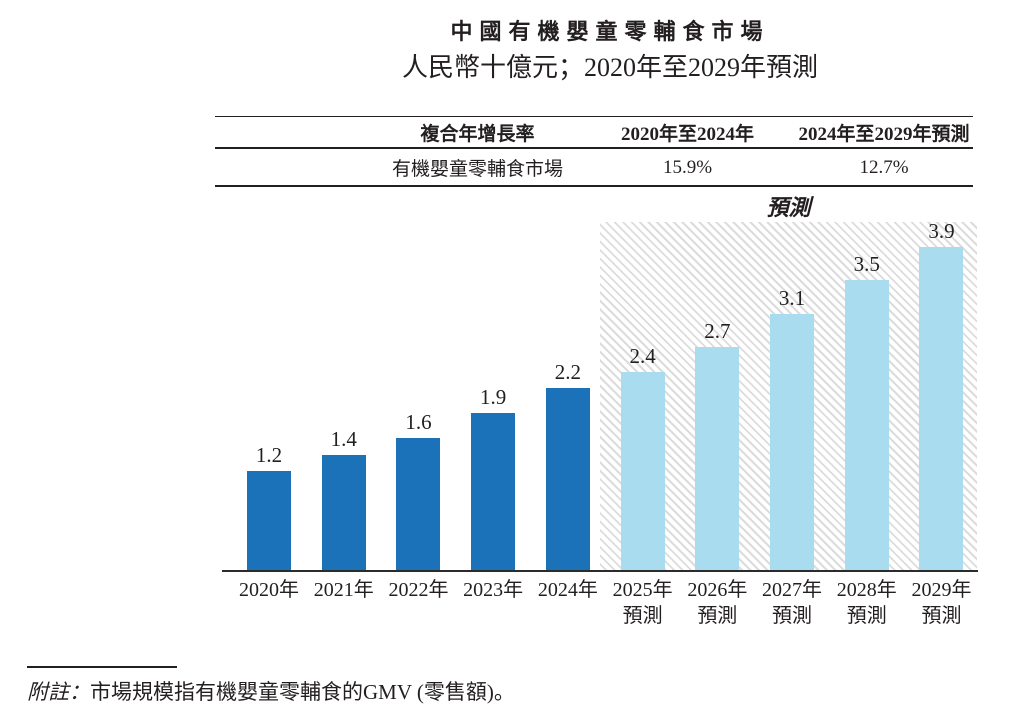 The image size is (1018, 723). Describe the element at coordinates (493, 492) in the screenshot. I see `bar-2023年` at that location.